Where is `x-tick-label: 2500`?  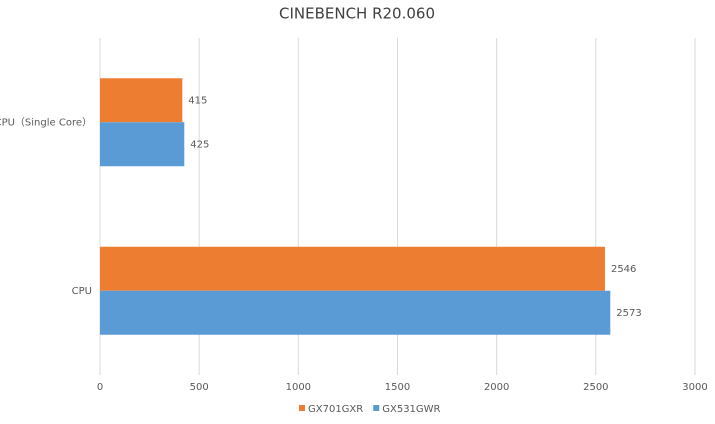 x-tick-label: 2500 is located at coordinates (595, 387).